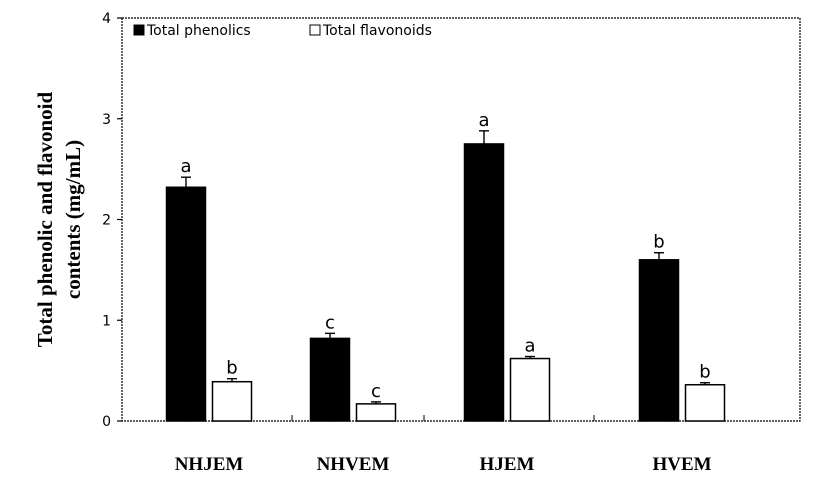  Describe the element at coordinates (443, 464) in the screenshot. I see `x-axis-category-labels: NHJEM NHVEM HJEM HVEM` at that location.